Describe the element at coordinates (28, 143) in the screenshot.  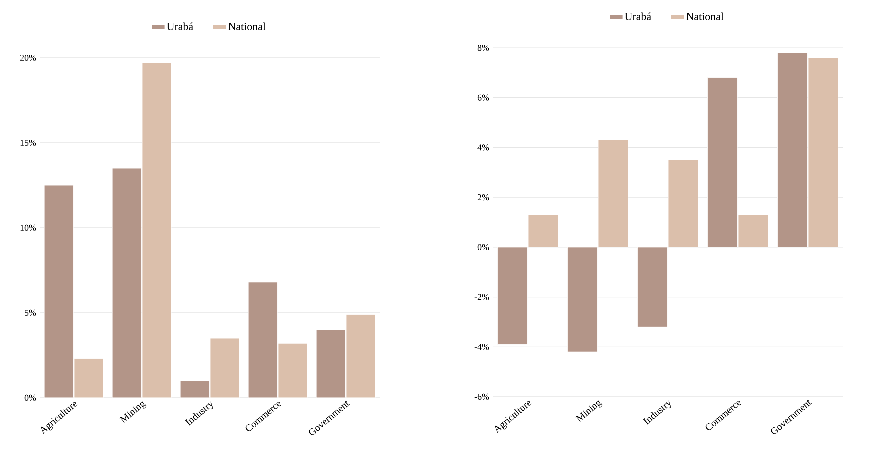
I see `y-tick-label: 15%` at that location.